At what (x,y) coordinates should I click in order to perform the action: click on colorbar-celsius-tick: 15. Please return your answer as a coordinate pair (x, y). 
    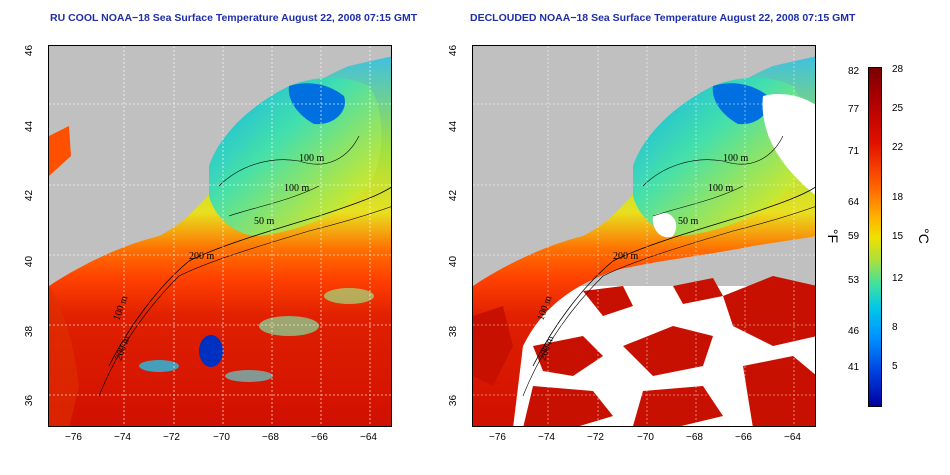
    Looking at the image, I should click on (898, 236).